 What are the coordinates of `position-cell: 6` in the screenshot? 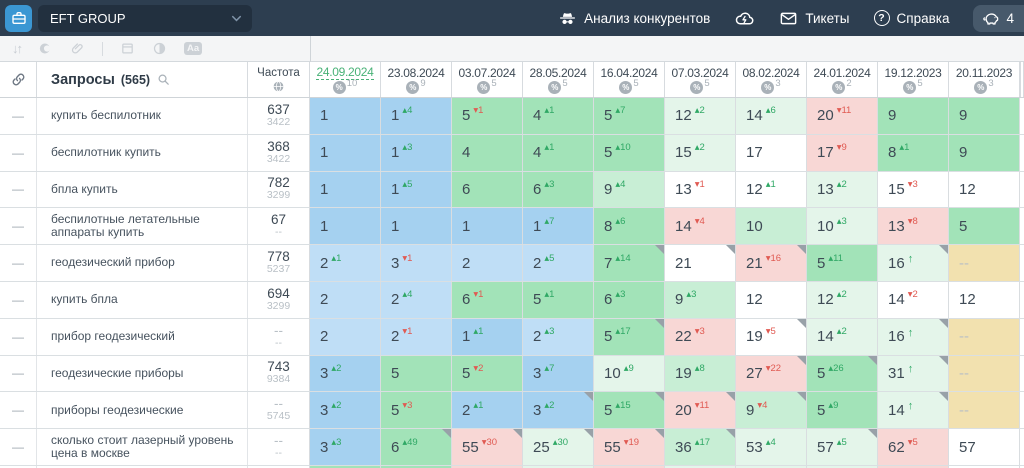 It's located at (487, 189).